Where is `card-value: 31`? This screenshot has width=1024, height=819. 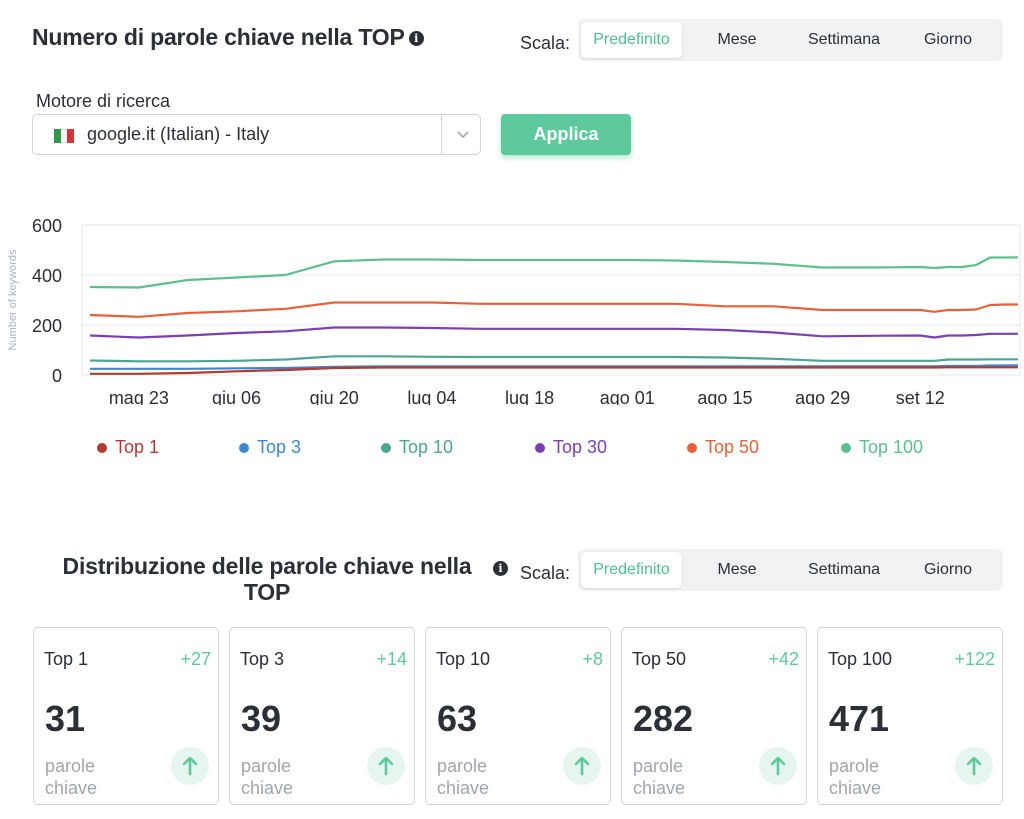 card-value: 31 is located at coordinates (65, 718).